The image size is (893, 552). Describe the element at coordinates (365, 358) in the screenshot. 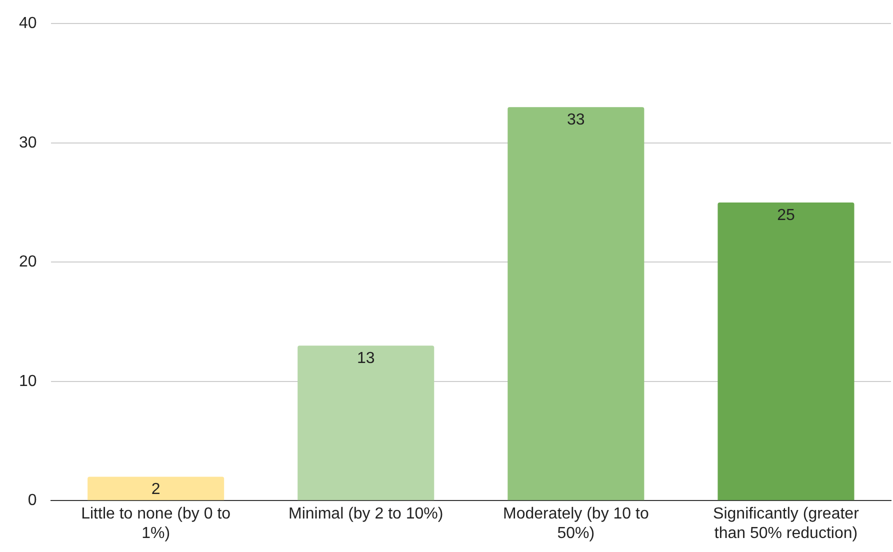

I see `data-label: 13` at that location.